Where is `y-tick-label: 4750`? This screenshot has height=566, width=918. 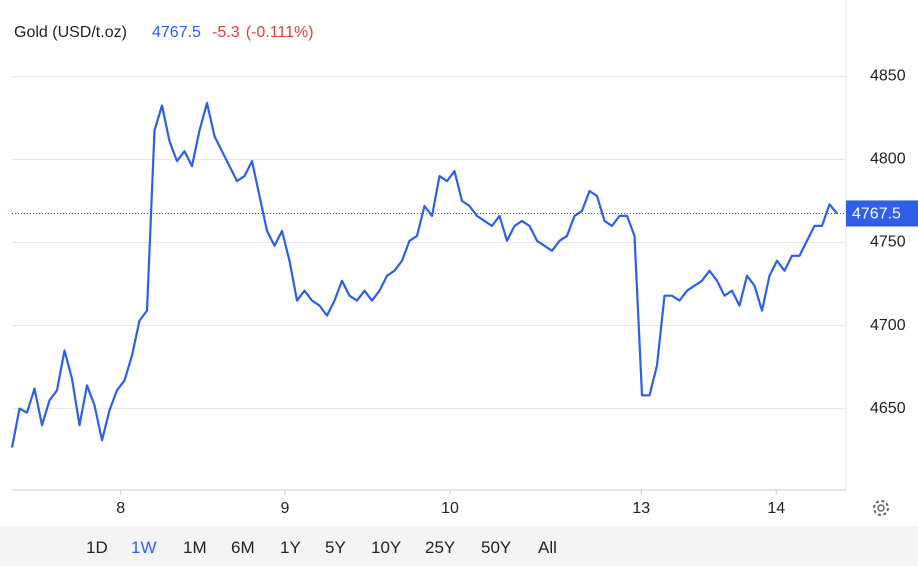 y-tick-label: 4750 is located at coordinates (888, 242).